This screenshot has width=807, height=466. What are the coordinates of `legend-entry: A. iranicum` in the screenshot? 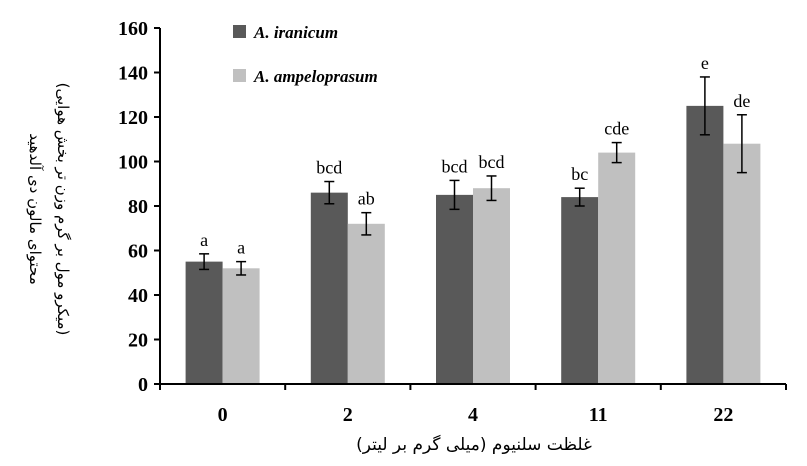 It's located at (295, 32).